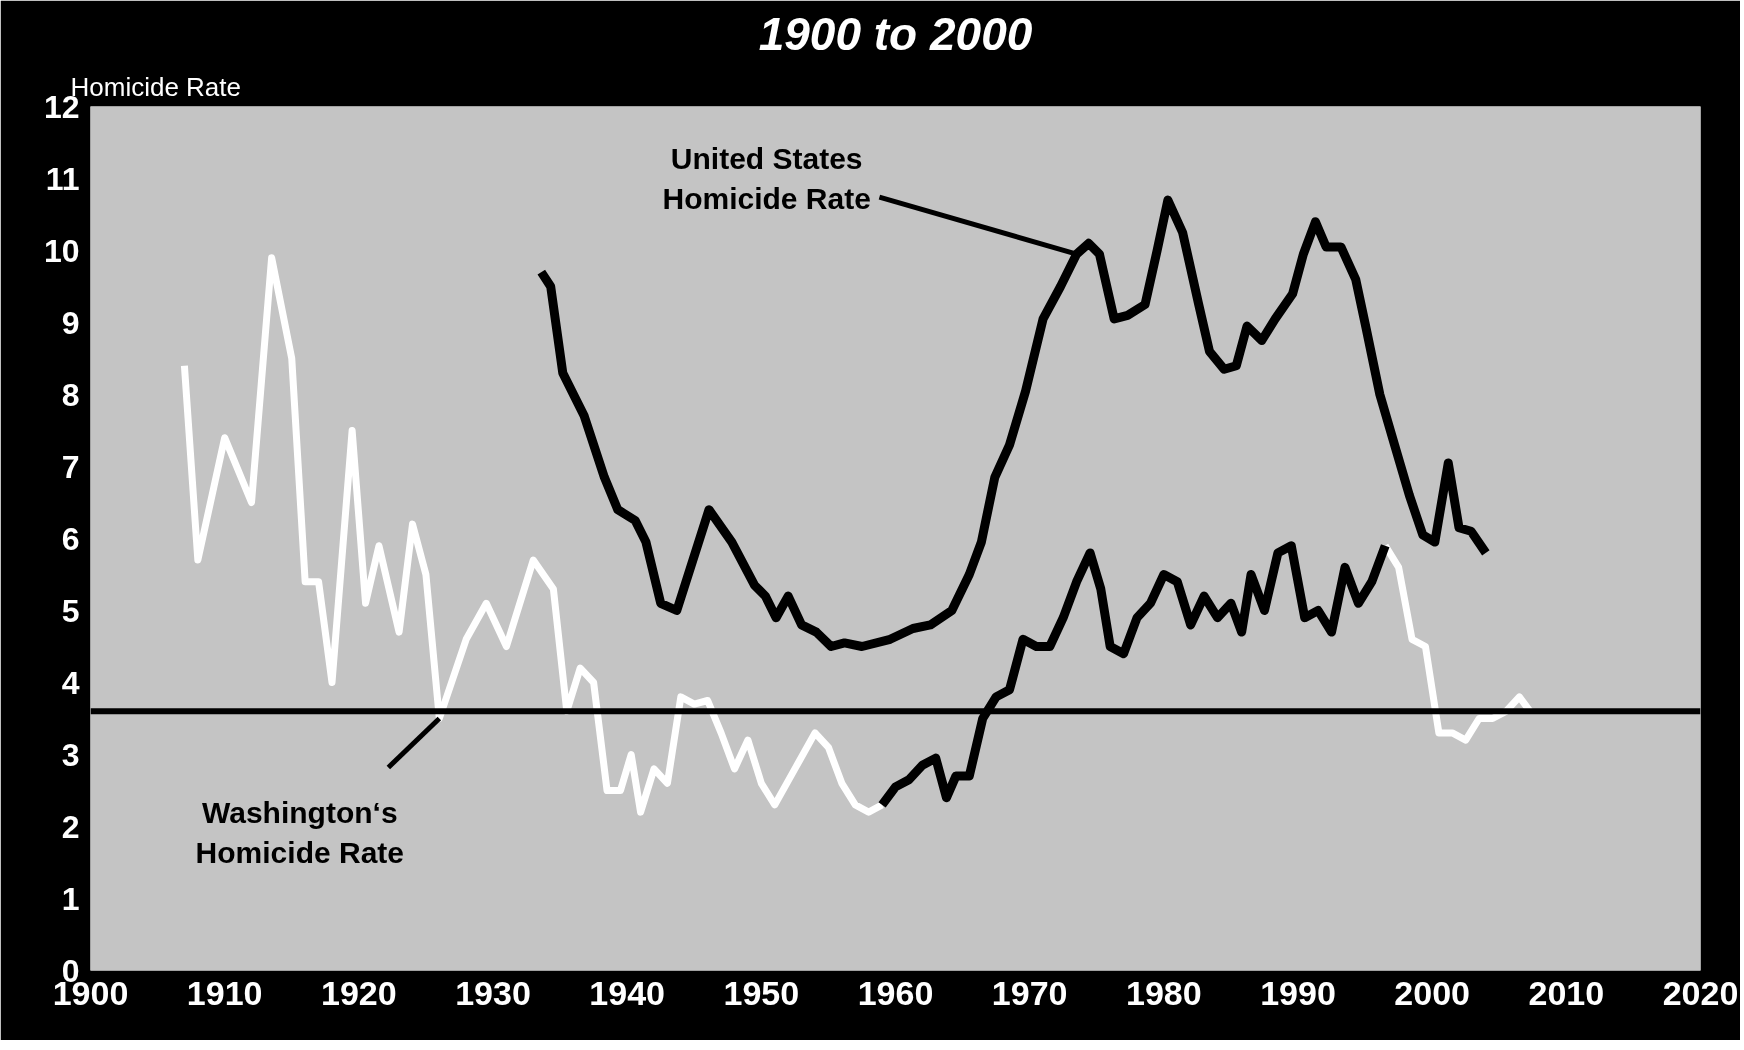 The width and height of the screenshot is (1744, 1050). I want to click on x-tick-label: 1910, so click(224, 992).